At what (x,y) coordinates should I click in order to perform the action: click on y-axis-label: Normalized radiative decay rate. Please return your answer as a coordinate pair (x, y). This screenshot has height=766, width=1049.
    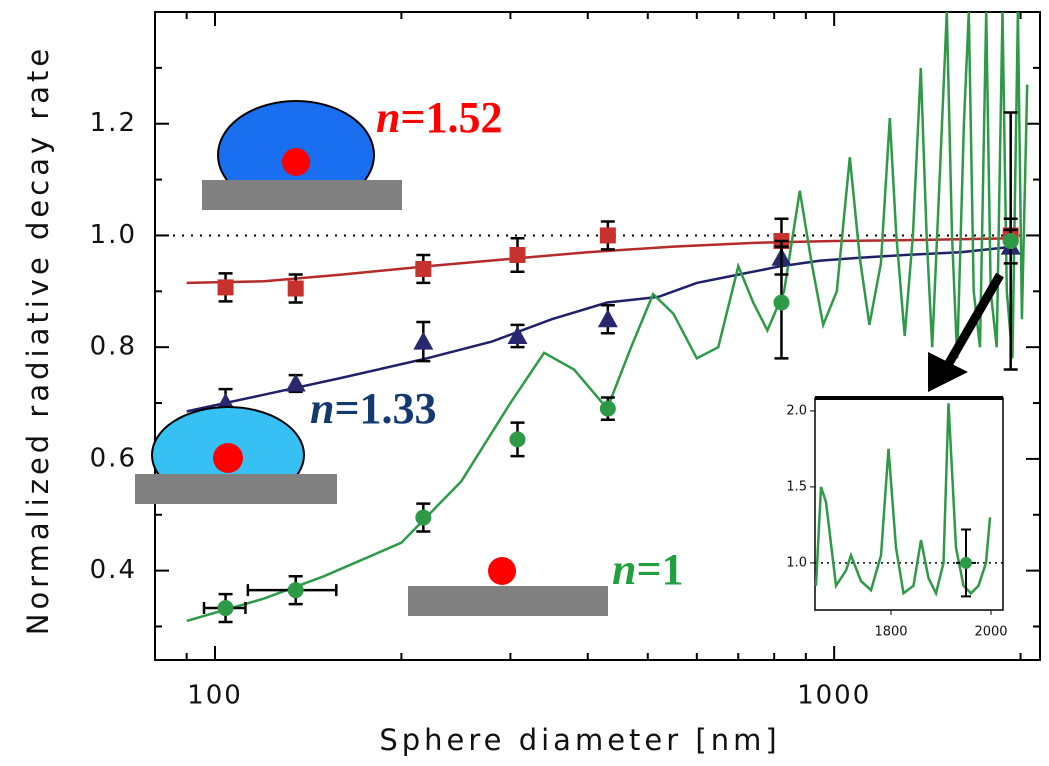
    Looking at the image, I should click on (38, 340).